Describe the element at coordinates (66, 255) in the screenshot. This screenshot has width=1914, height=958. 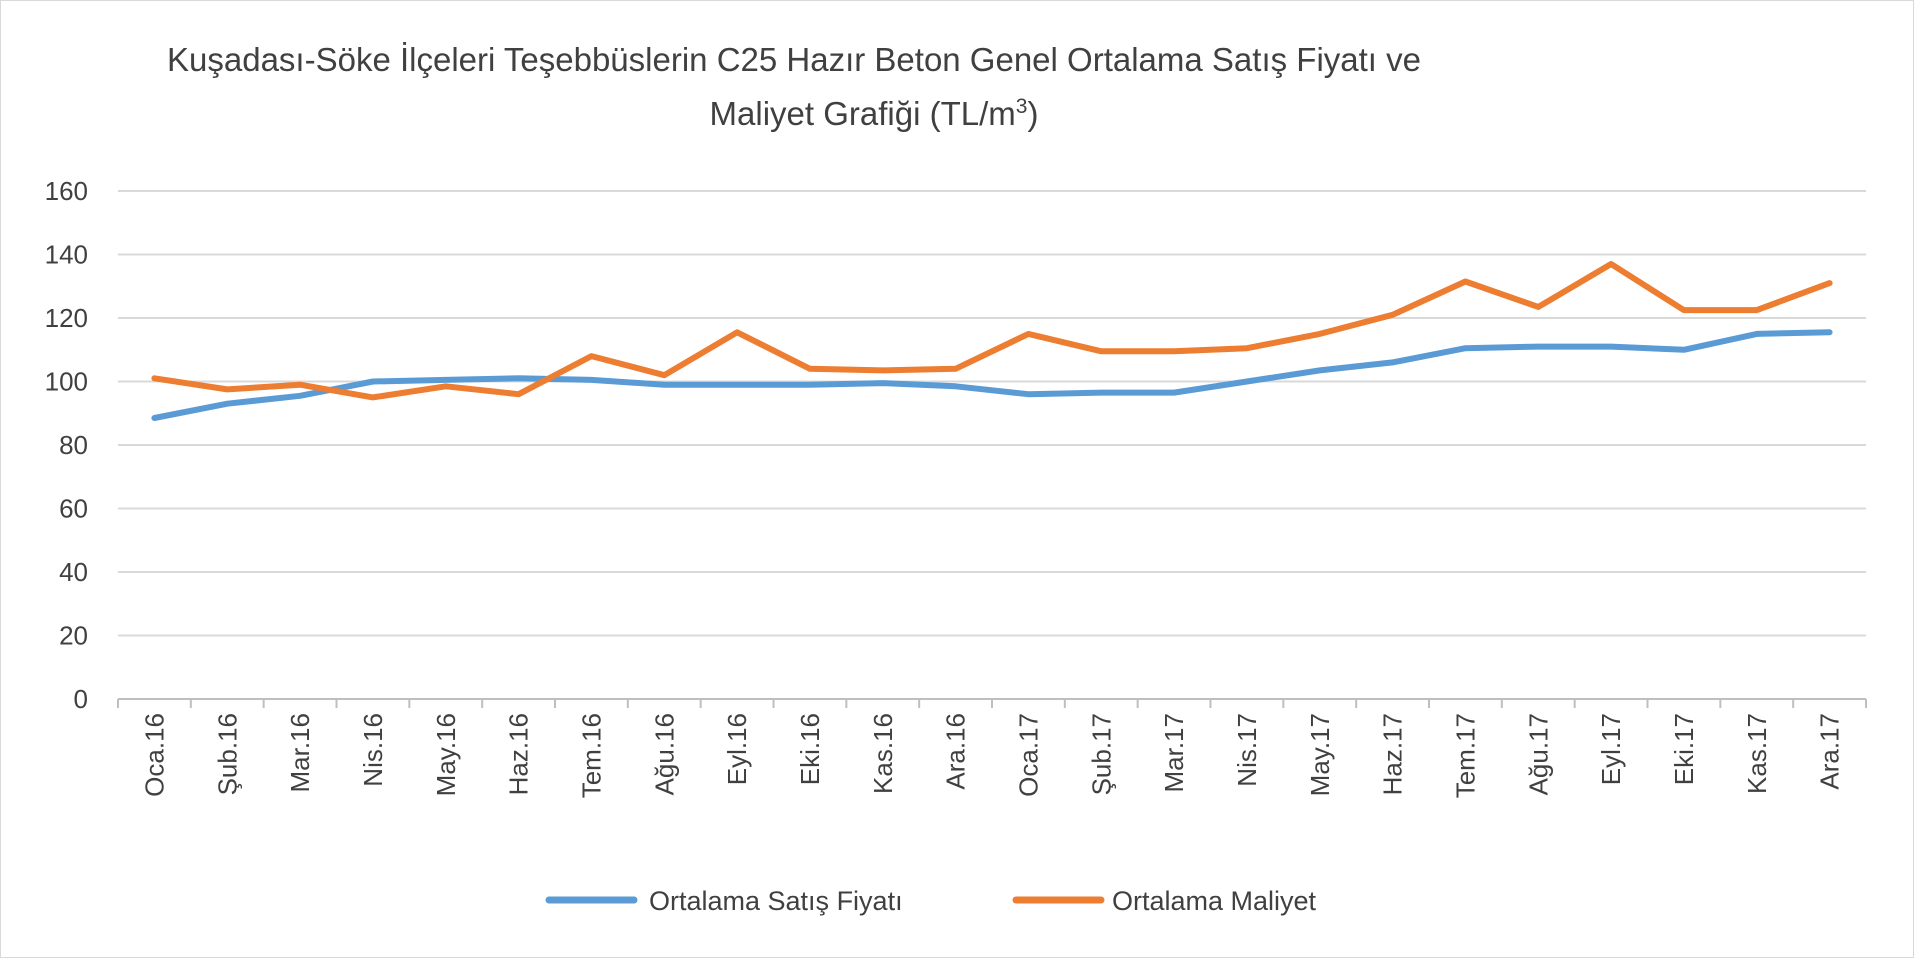
I see `y-tick-label: 140` at that location.